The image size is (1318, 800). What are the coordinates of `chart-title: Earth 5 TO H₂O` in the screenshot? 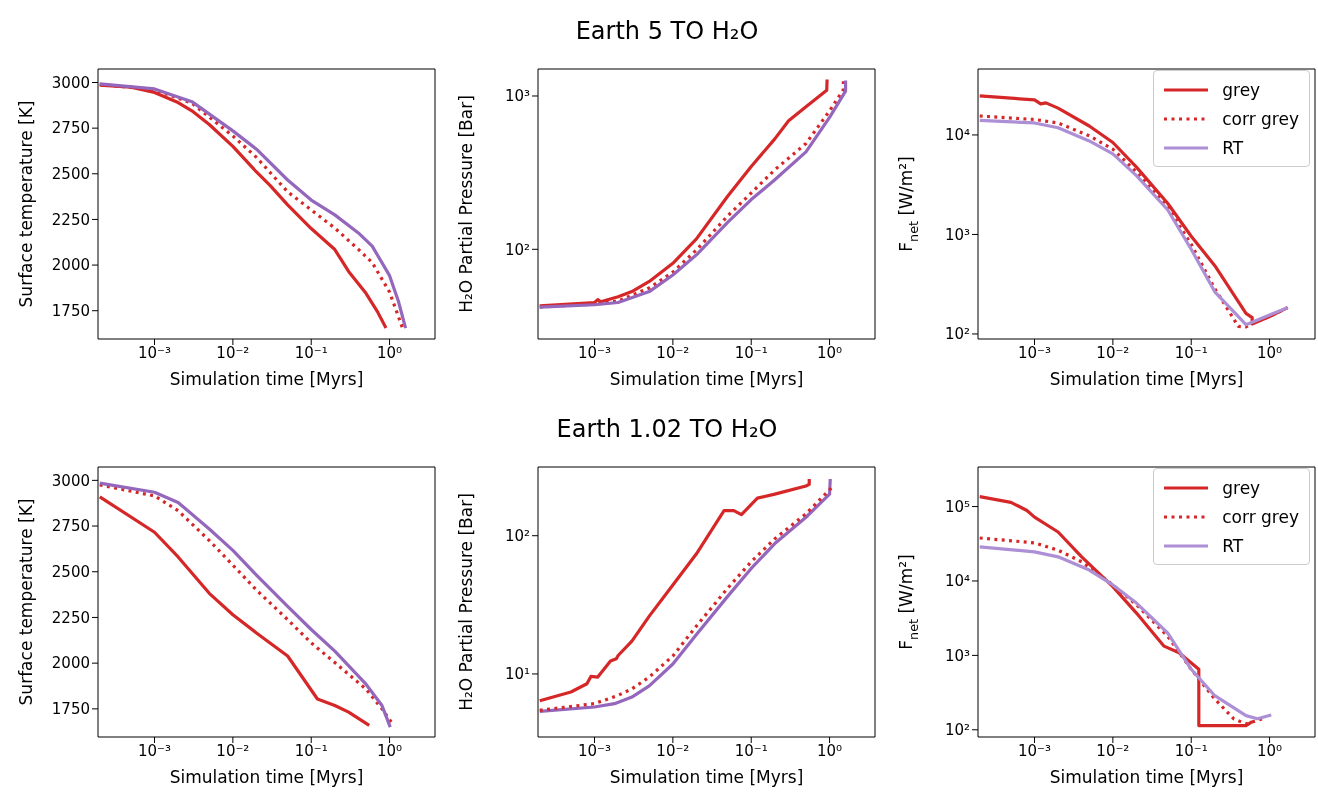 It's located at (667, 31).